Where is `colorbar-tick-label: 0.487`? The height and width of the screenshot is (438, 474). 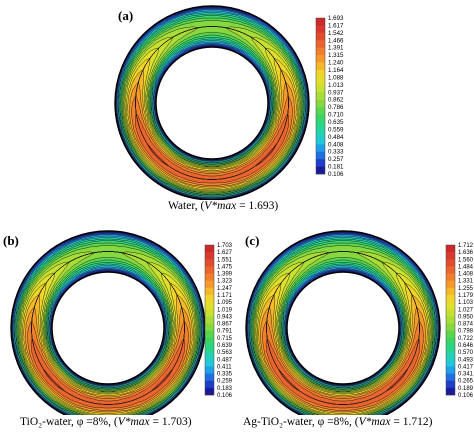 colorbar-tick-label: 0.487 is located at coordinates (225, 360).